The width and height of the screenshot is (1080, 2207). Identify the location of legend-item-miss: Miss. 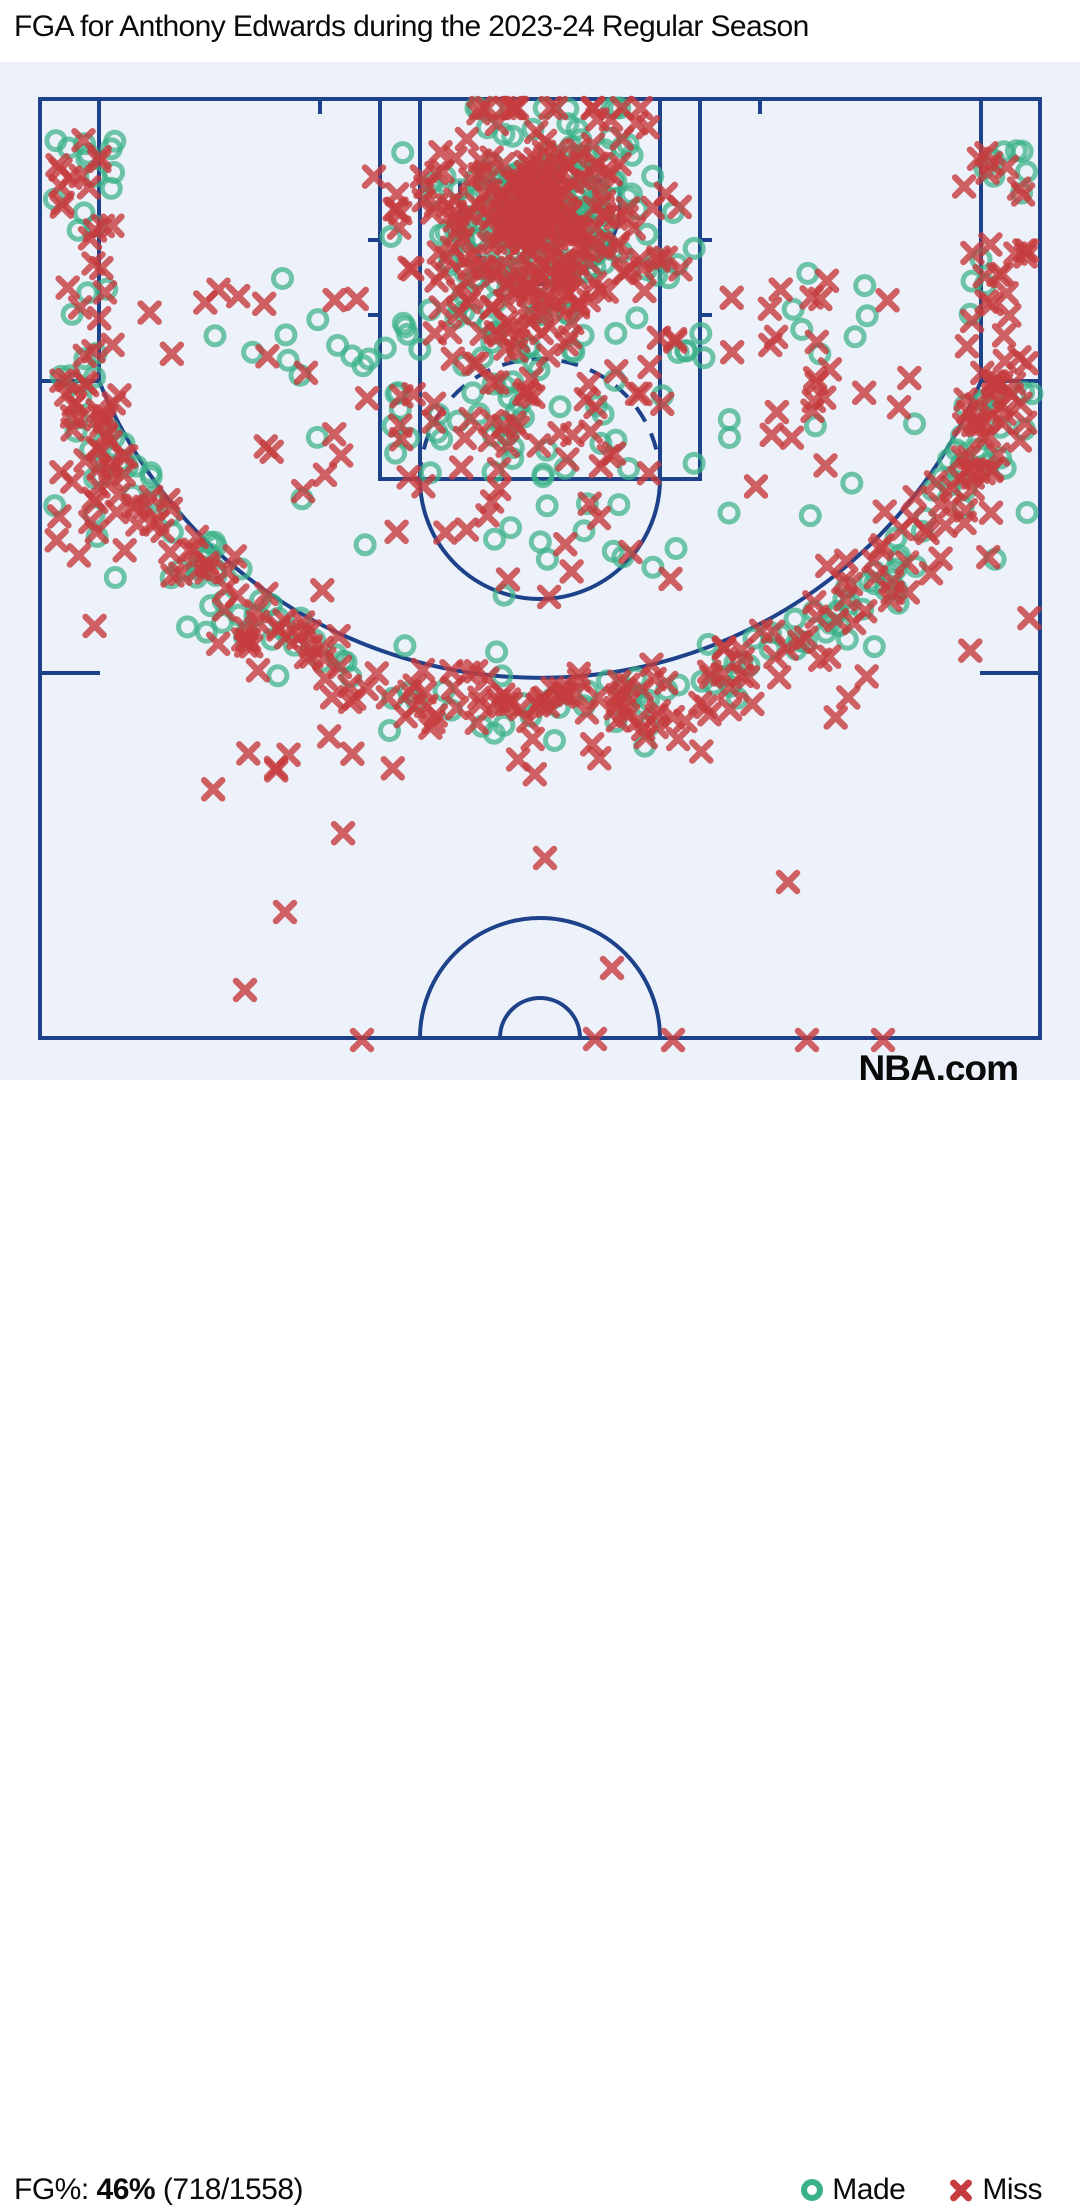
(995, 2190).